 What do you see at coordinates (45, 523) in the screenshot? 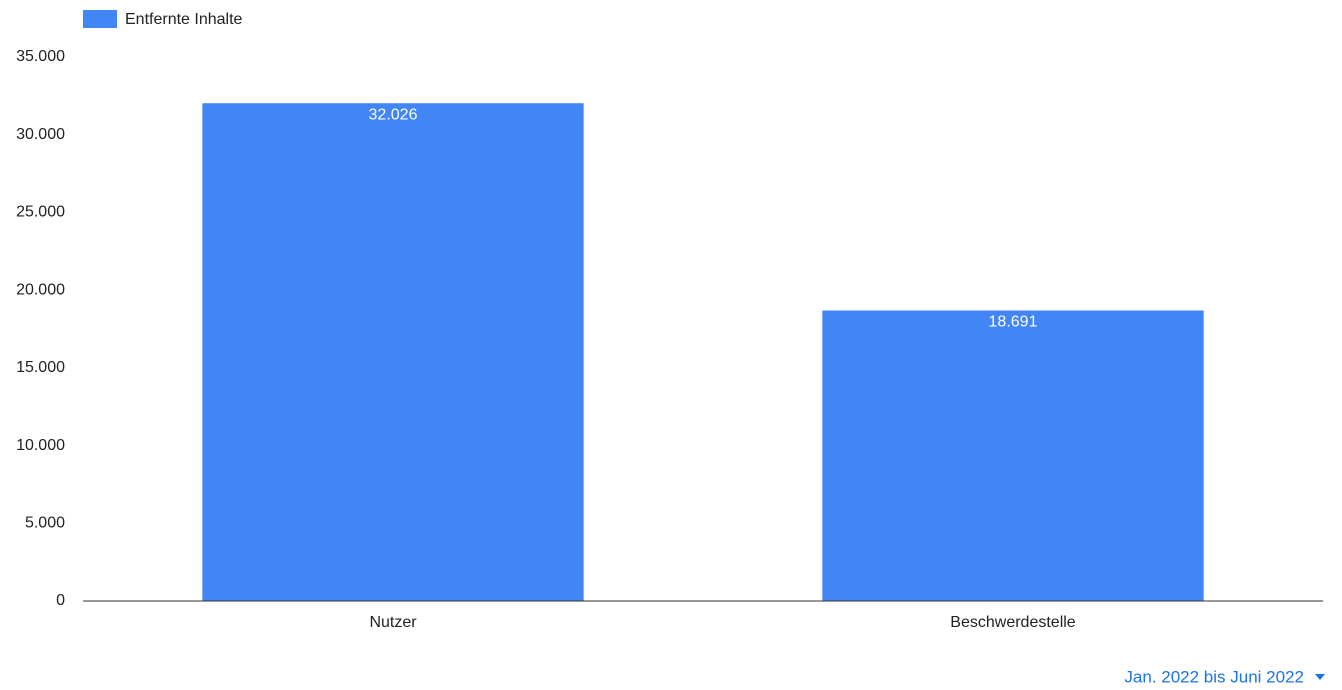
I see `y-tick-label: 5.000` at bounding box center [45, 523].